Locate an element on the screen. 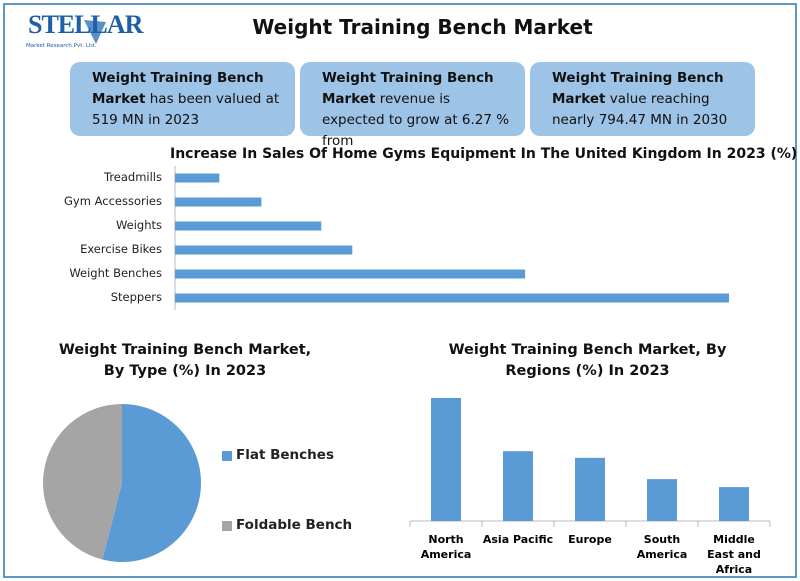  y-tick-label: Exercise Bikes is located at coordinates (121, 249).